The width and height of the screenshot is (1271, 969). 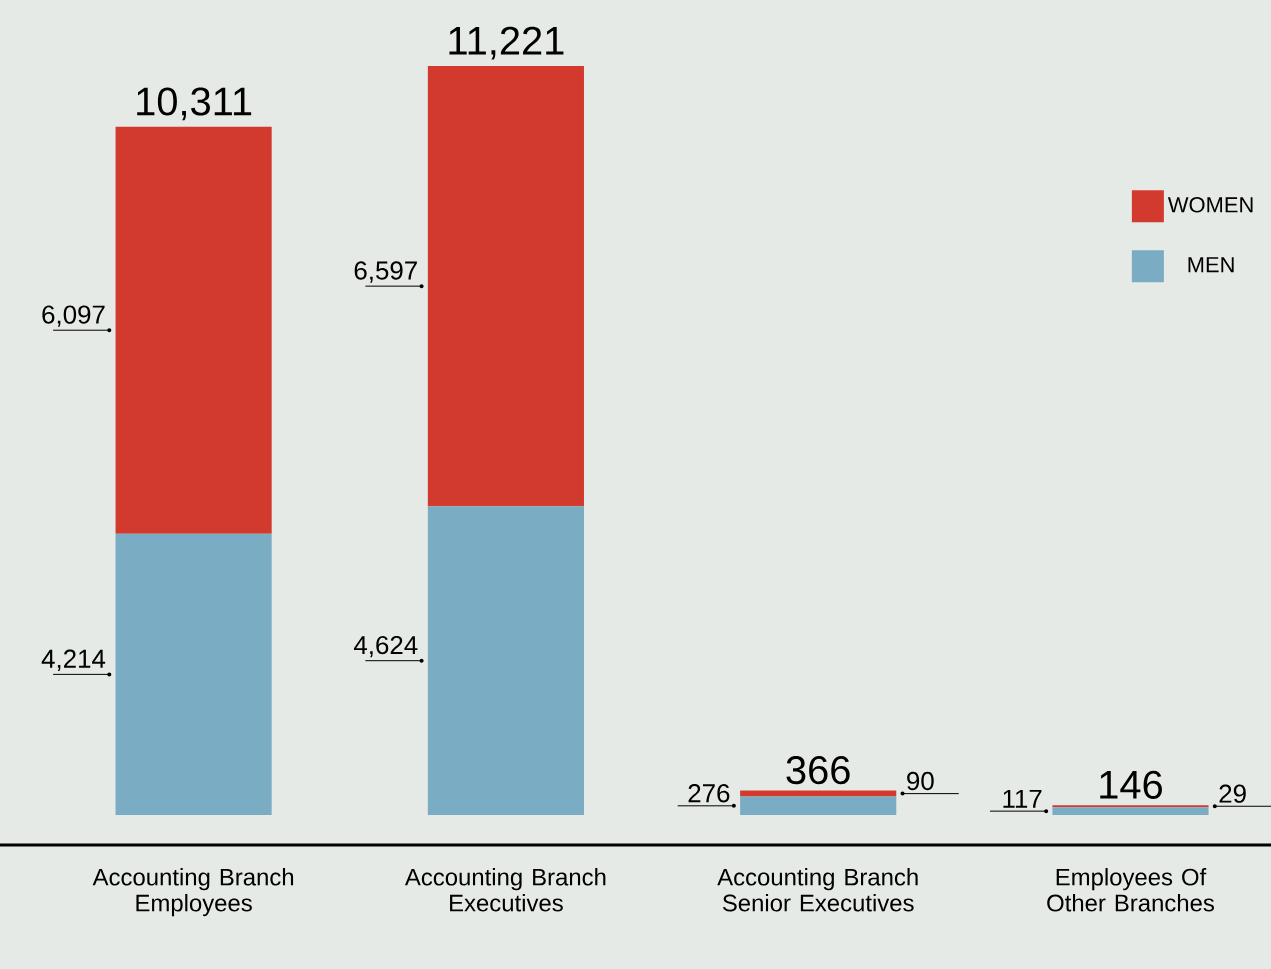 I want to click on x-tick-label: Accounting Branch Executives, so click(x=505, y=890).